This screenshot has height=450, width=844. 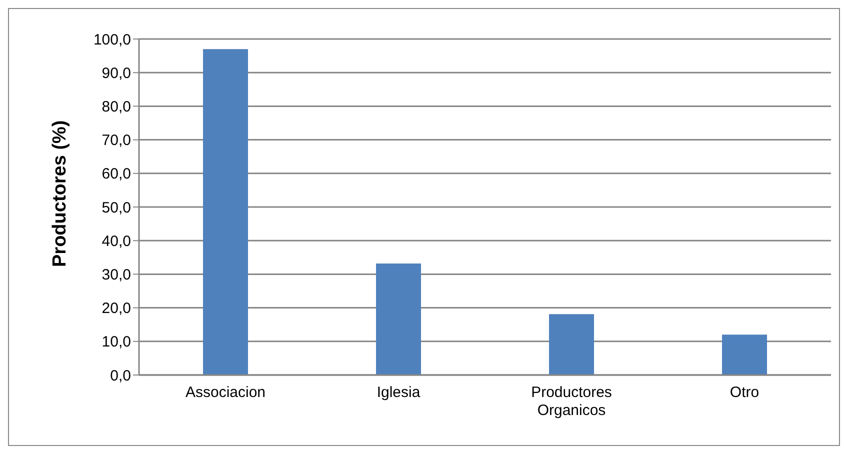 I want to click on y-tick-label: 90,0, so click(x=116, y=73).